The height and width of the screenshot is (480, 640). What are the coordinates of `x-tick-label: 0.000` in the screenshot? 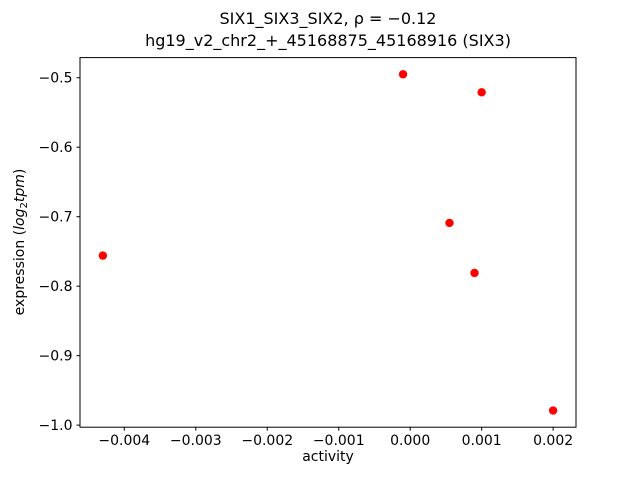 It's located at (410, 441).